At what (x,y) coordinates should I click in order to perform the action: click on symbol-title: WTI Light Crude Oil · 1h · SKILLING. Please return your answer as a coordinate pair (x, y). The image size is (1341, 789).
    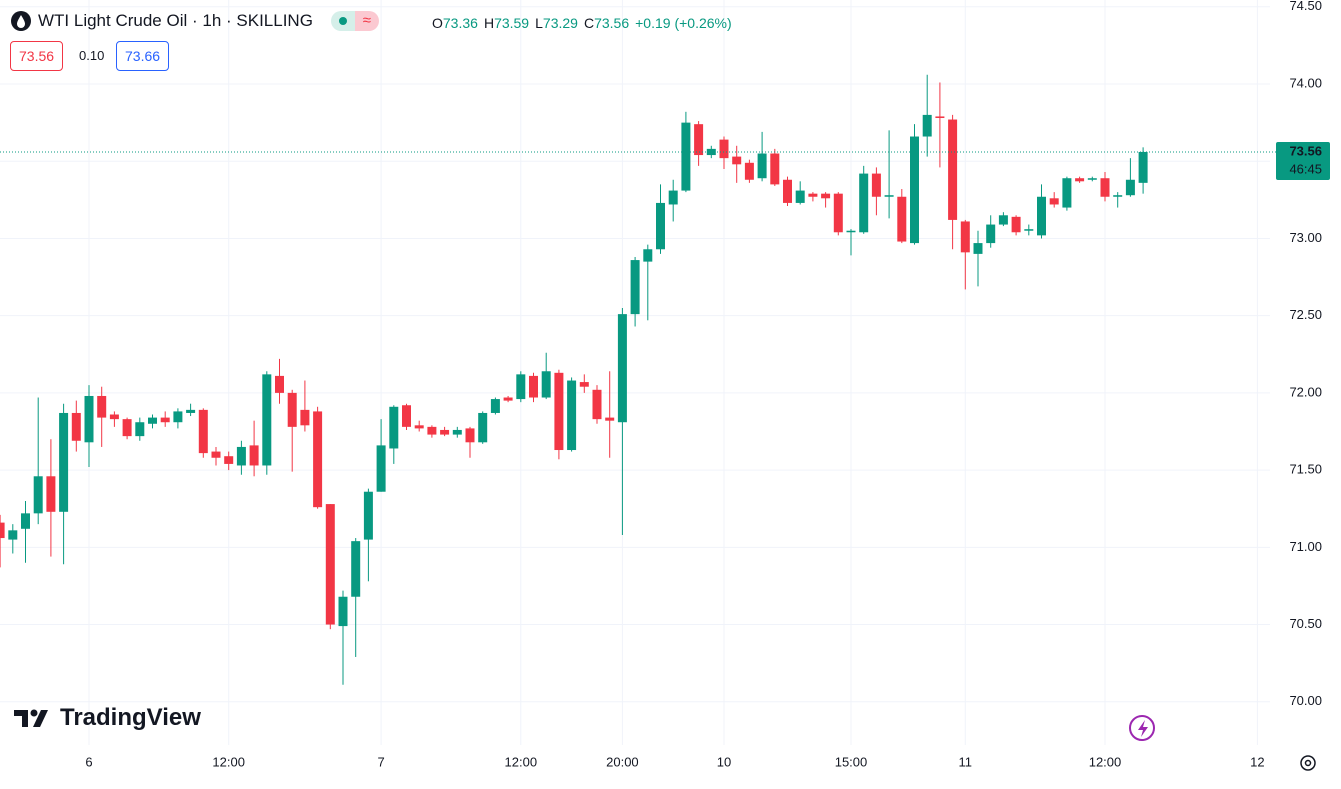
    Looking at the image, I should click on (175, 20).